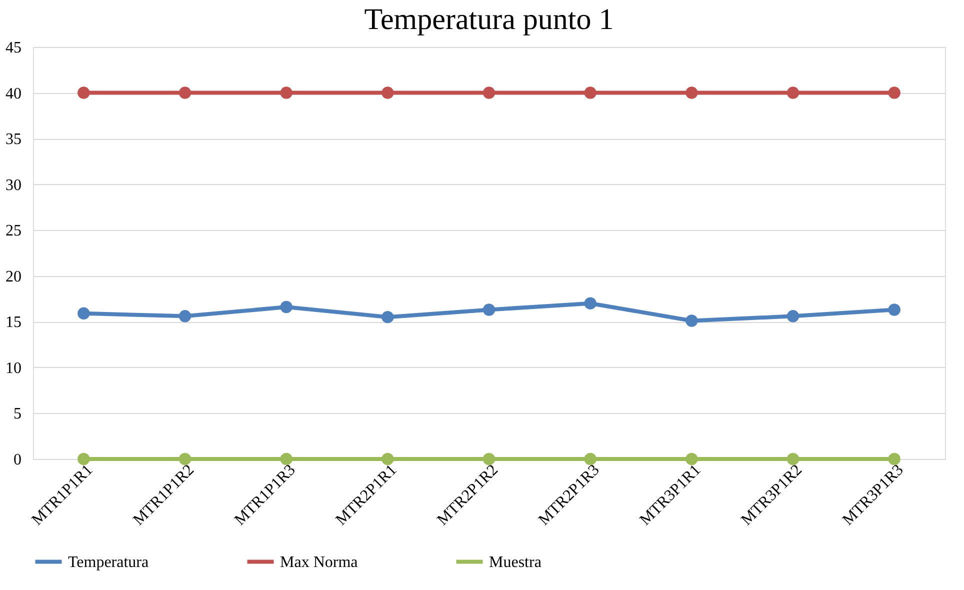  I want to click on legend-label: Muestra, so click(515, 562).